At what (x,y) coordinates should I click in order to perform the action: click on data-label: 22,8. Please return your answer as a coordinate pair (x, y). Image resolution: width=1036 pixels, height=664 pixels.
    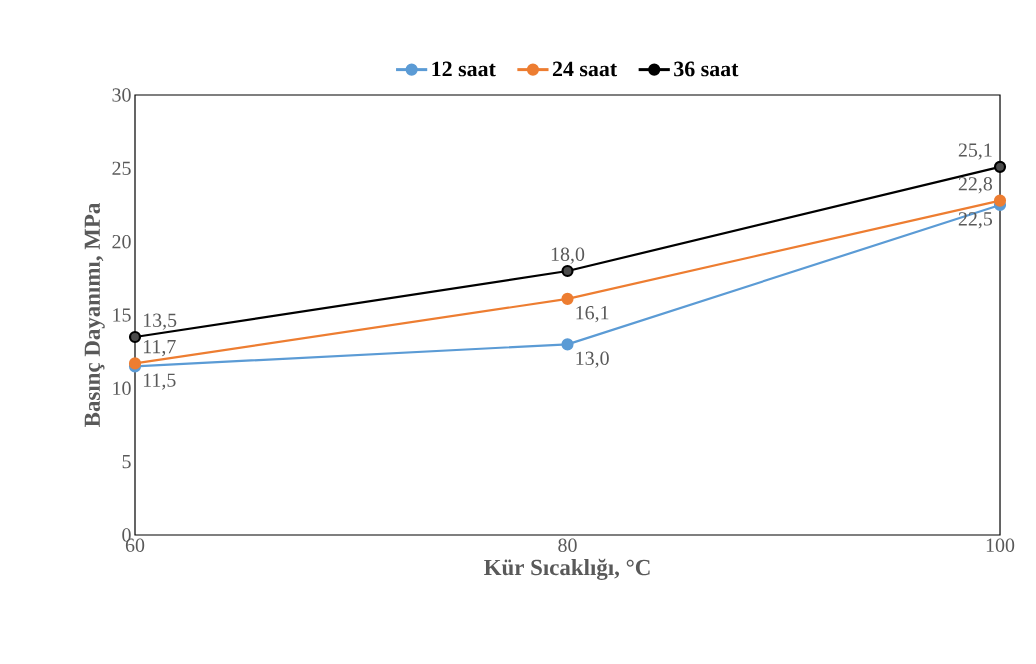
    Looking at the image, I should click on (975, 185).